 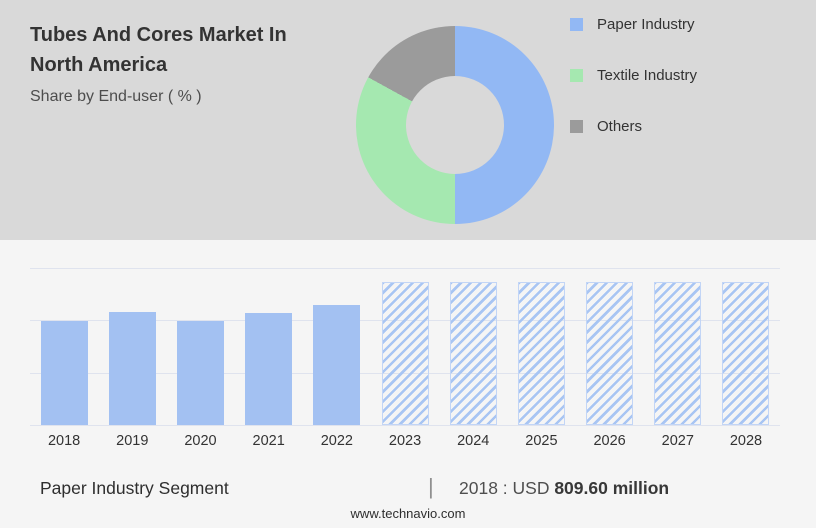 I want to click on legend-item-paper-industry: Paper Industry, so click(x=680, y=24).